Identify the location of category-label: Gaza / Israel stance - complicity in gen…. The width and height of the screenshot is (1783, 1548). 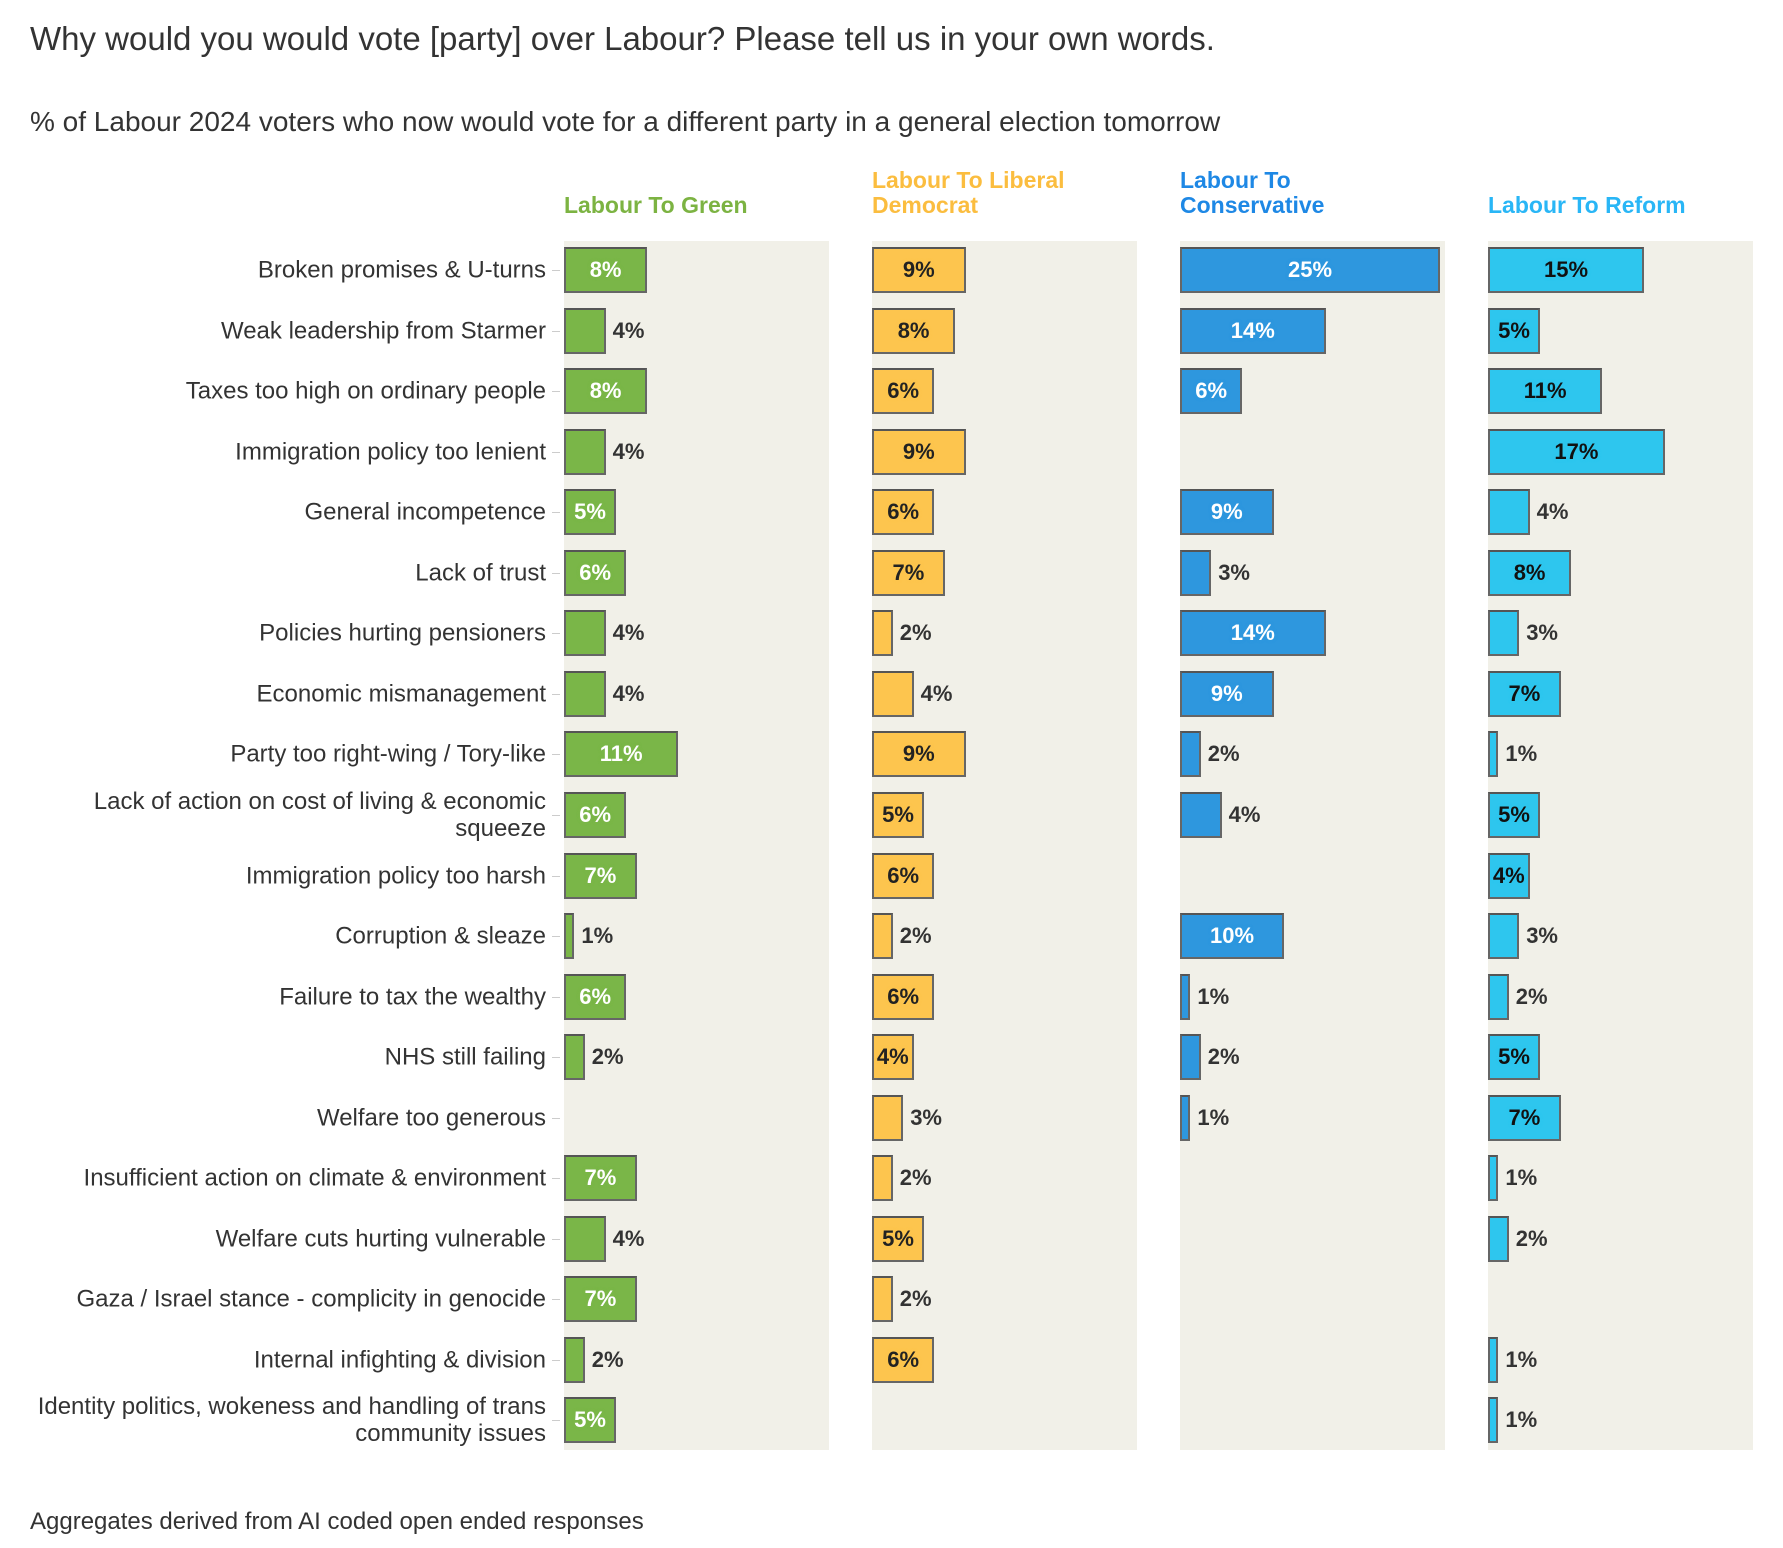
(311, 1299).